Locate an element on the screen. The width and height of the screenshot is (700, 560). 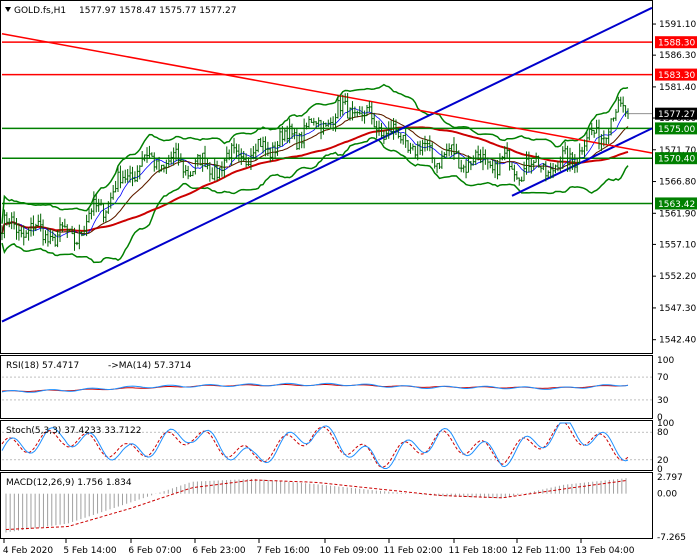
price-axis-label: 1547.30 is located at coordinates (677, 309).